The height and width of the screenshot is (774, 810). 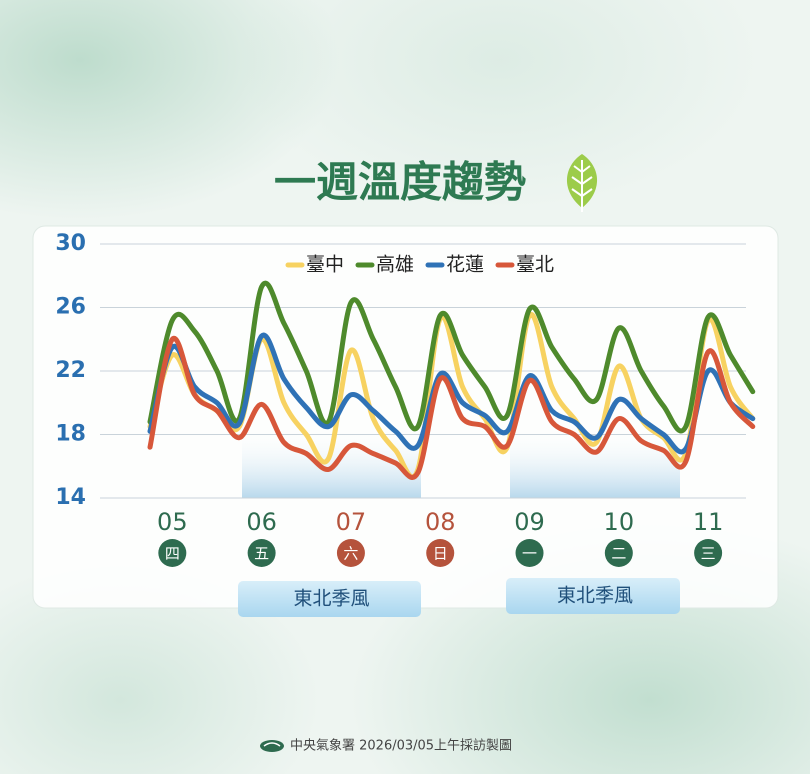 I want to click on x-tick-label: 09, so click(x=529, y=522).